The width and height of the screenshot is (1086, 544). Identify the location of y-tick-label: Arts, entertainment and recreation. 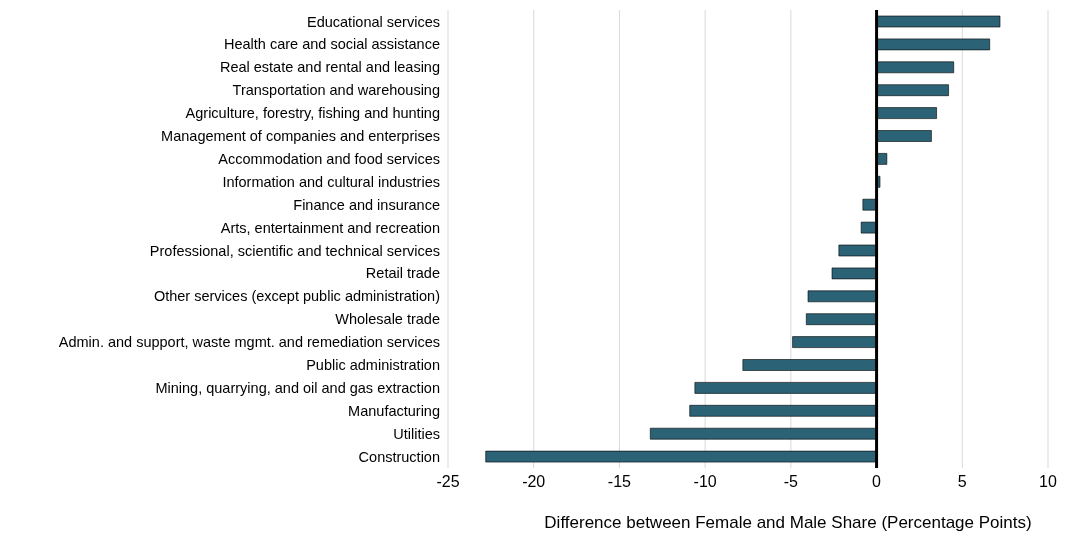
(330, 227).